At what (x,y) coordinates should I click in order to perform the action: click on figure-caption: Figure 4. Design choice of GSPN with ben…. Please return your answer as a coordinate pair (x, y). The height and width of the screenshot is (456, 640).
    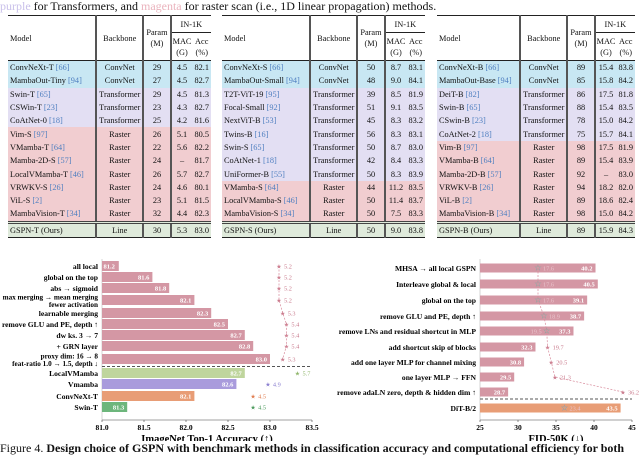
    Looking at the image, I should click on (312, 448).